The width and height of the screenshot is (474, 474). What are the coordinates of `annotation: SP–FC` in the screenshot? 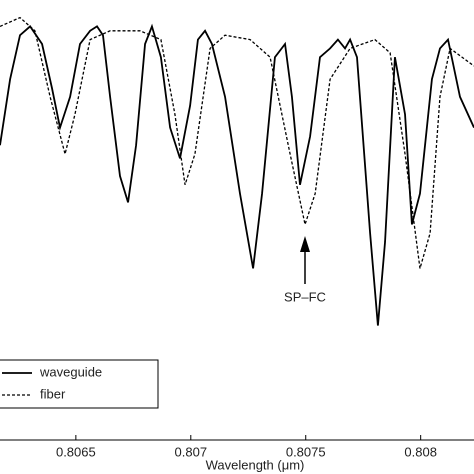 It's located at (305, 296).